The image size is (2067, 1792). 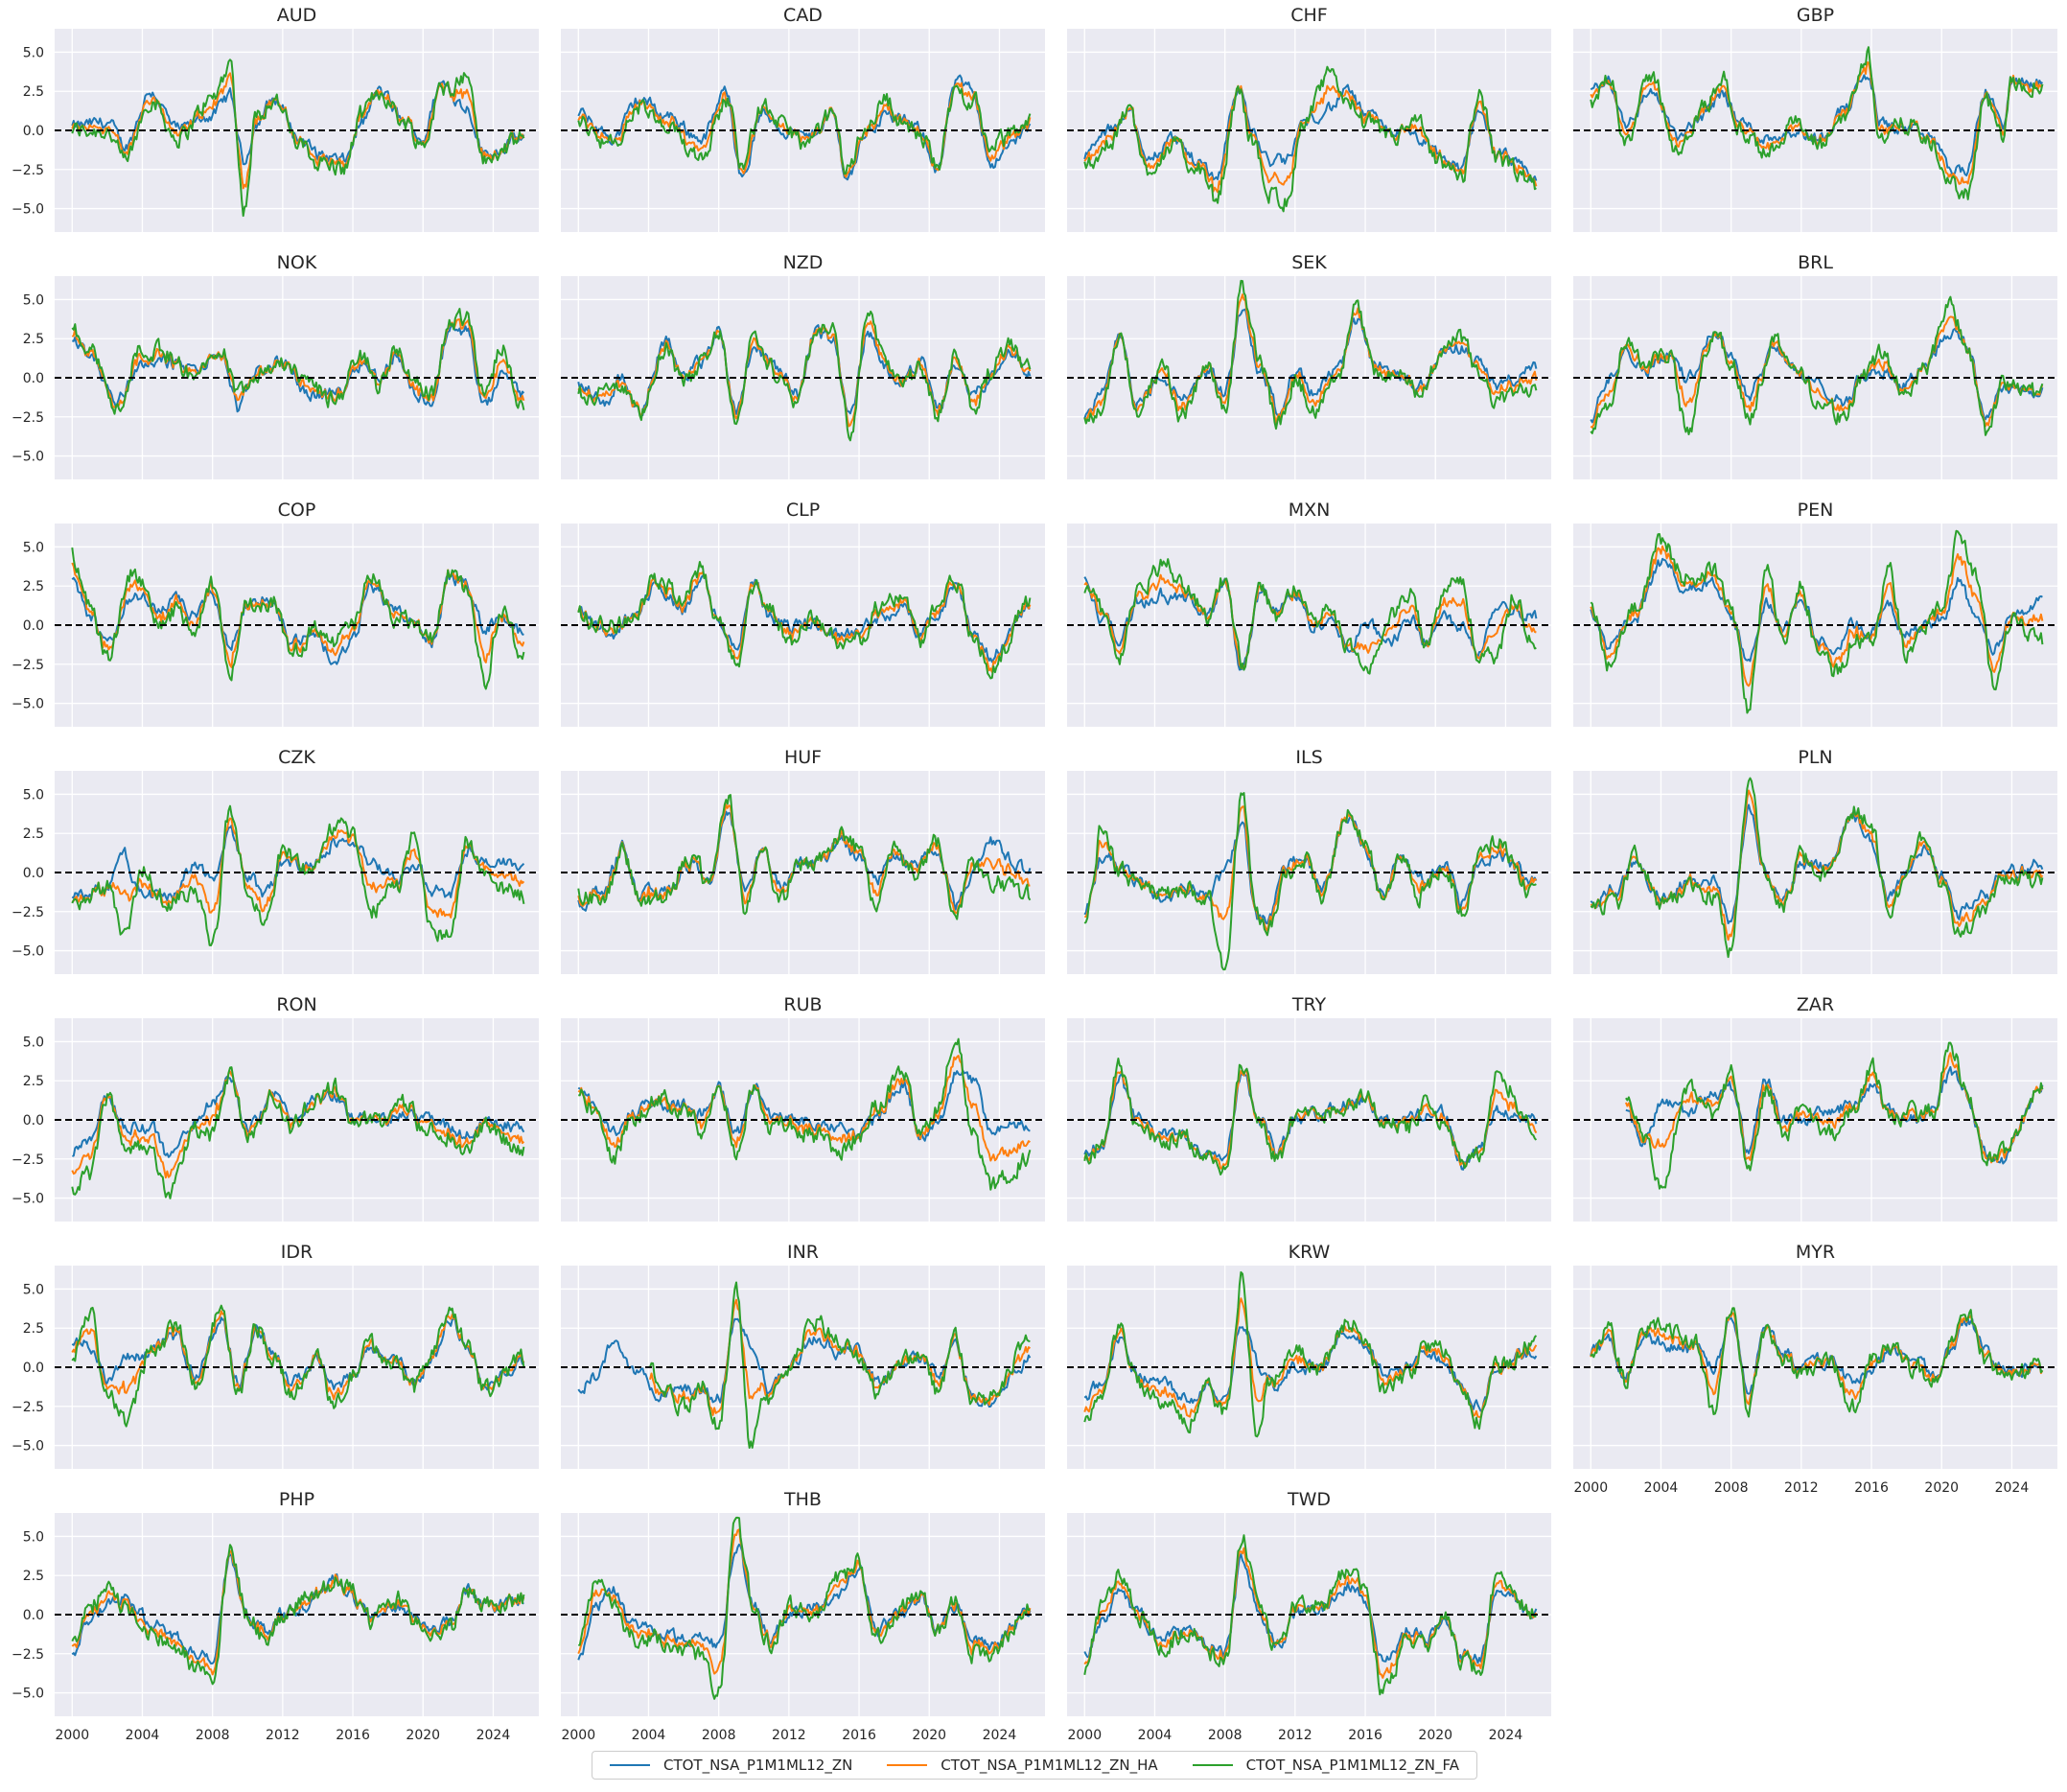 I want to click on panel-title: BRL, so click(x=1815, y=262).